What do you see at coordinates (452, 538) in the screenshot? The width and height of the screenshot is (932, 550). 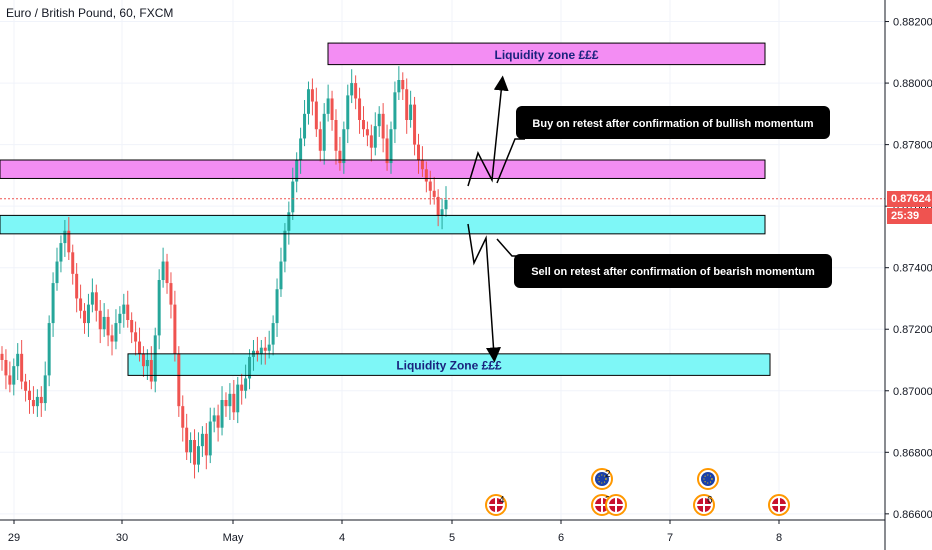 I see `x-tick-label: 5` at bounding box center [452, 538].